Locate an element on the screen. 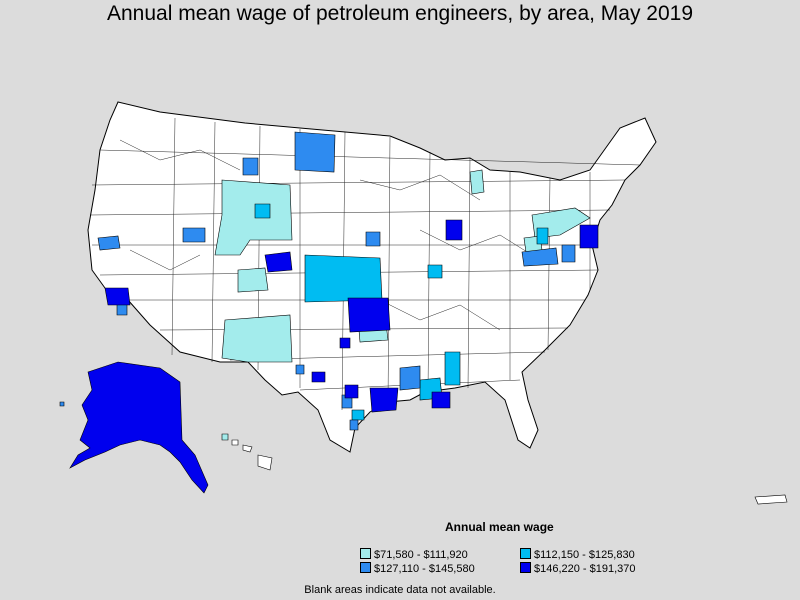 Image resolution: width=800 pixels, height=600 pixels. footnote: Blank areas indicate data not available. is located at coordinates (400, 590).